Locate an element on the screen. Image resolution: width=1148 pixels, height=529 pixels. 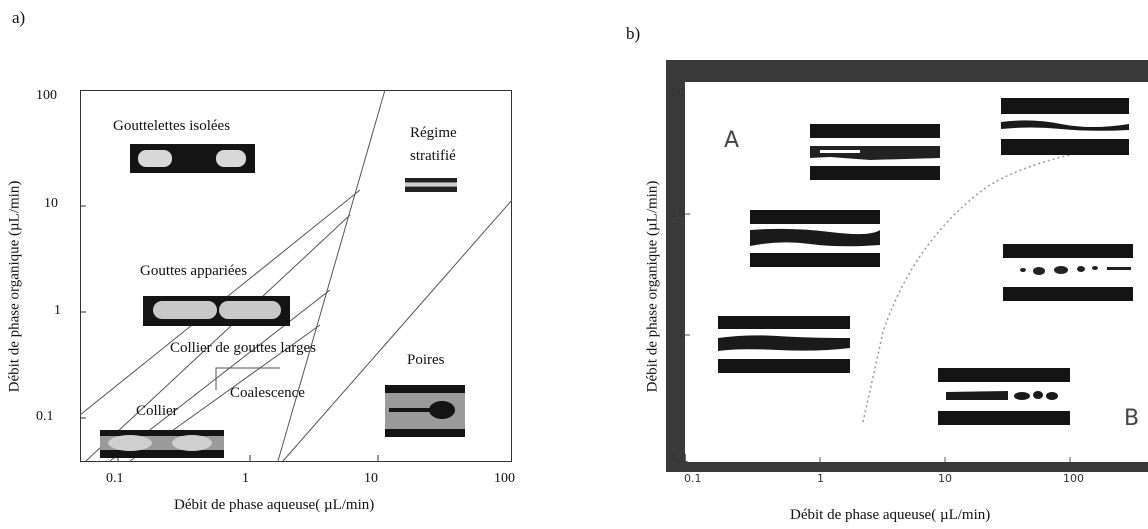
micrograph-b-mid-right is located at coordinates (1068, 272).